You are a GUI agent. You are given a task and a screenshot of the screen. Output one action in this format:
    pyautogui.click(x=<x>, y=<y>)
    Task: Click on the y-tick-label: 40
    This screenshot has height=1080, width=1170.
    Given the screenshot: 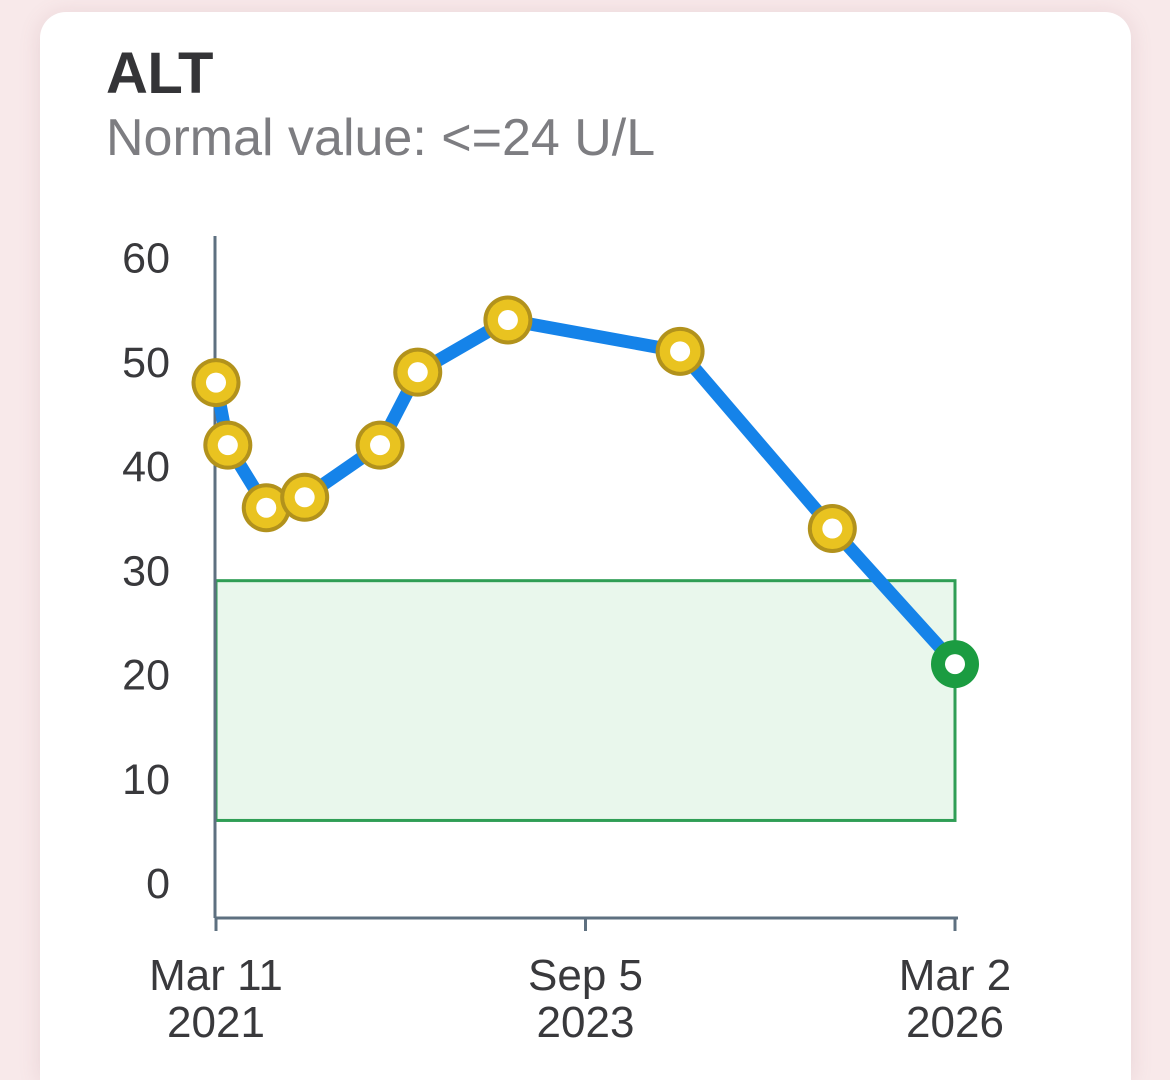 What is the action you would take?
    pyautogui.click(x=146, y=467)
    